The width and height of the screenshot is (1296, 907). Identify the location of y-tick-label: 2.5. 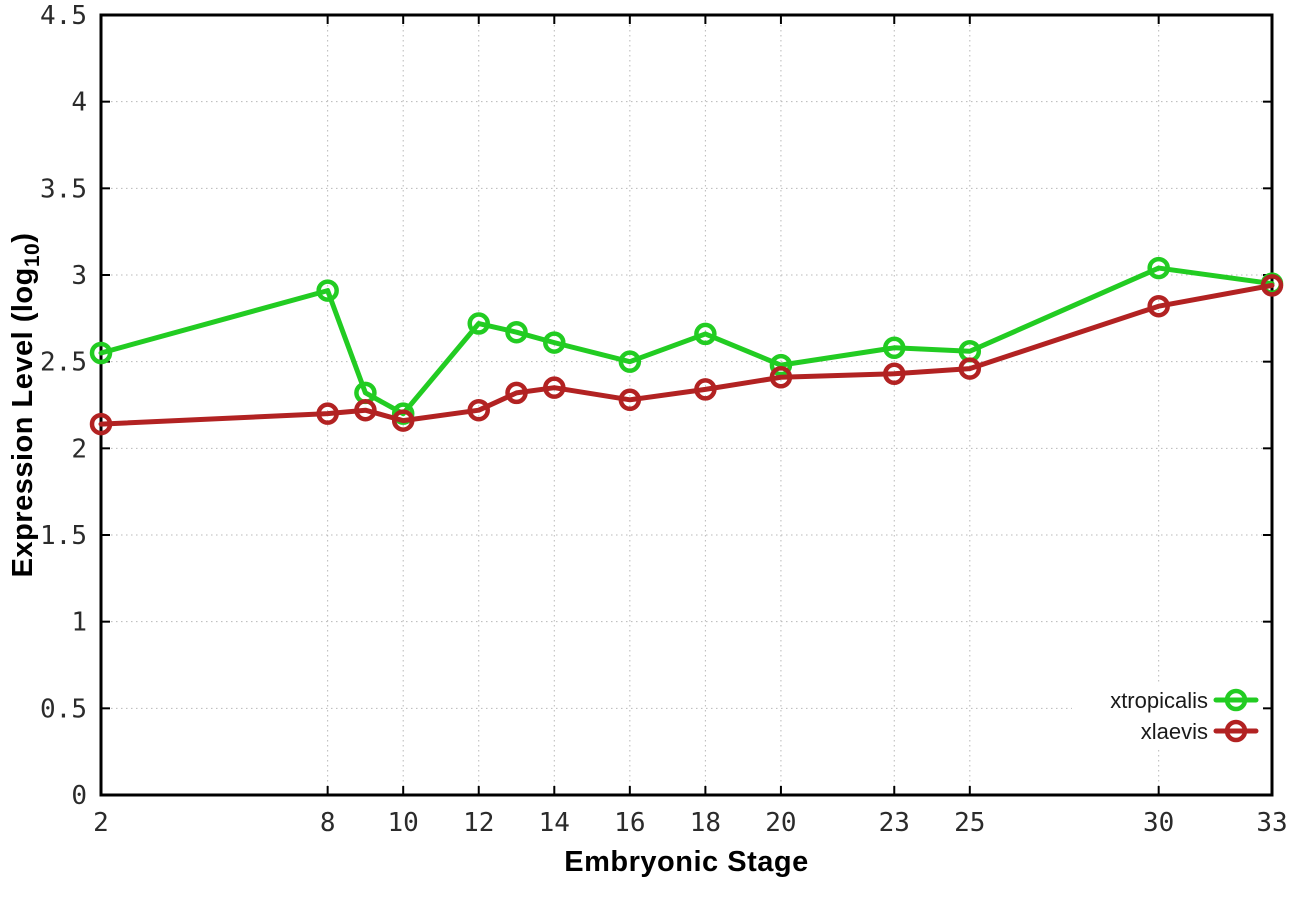
(63, 363).